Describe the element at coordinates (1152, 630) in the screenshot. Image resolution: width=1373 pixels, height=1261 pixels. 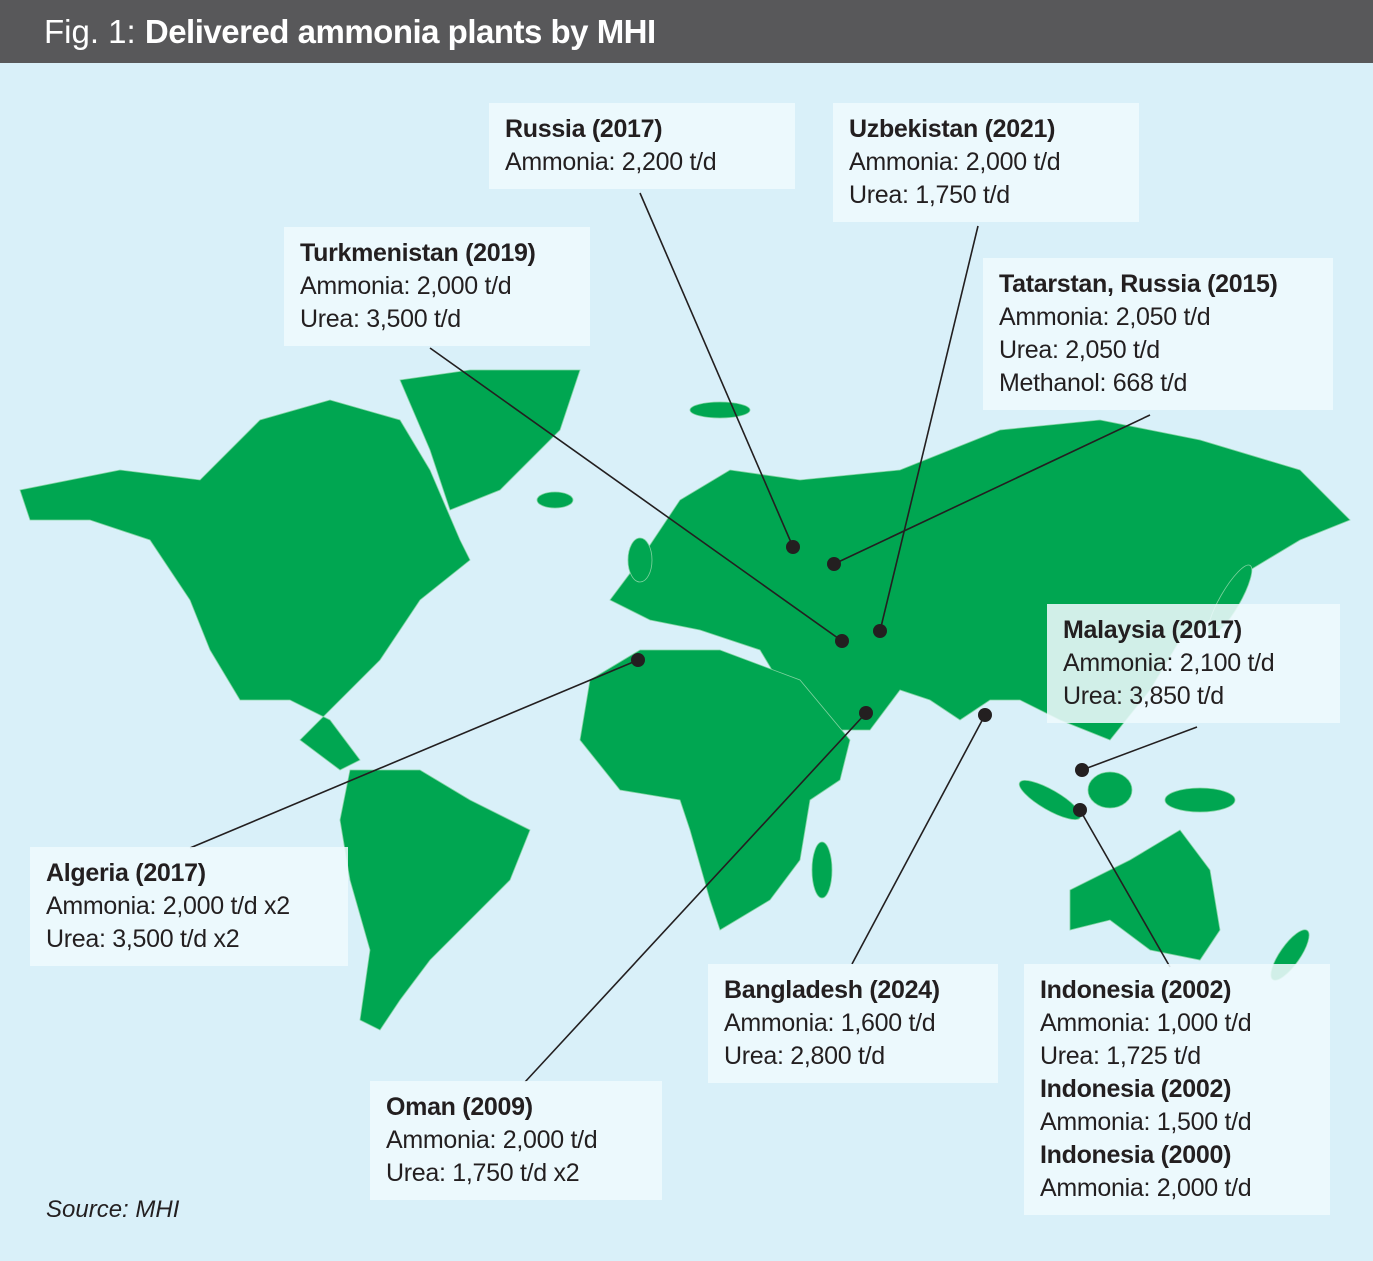
I see `callout-title: Malaysia (2017)` at that location.